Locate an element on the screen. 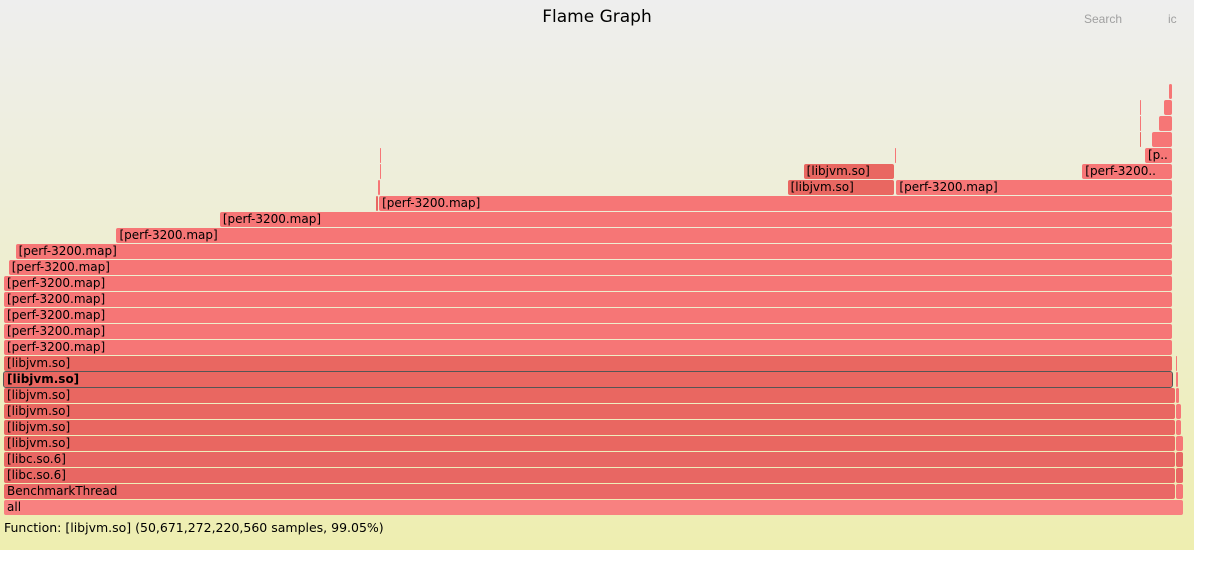 The width and height of the screenshot is (1206, 565). frame-18: [perf-3200.map] is located at coordinates (695, 219).